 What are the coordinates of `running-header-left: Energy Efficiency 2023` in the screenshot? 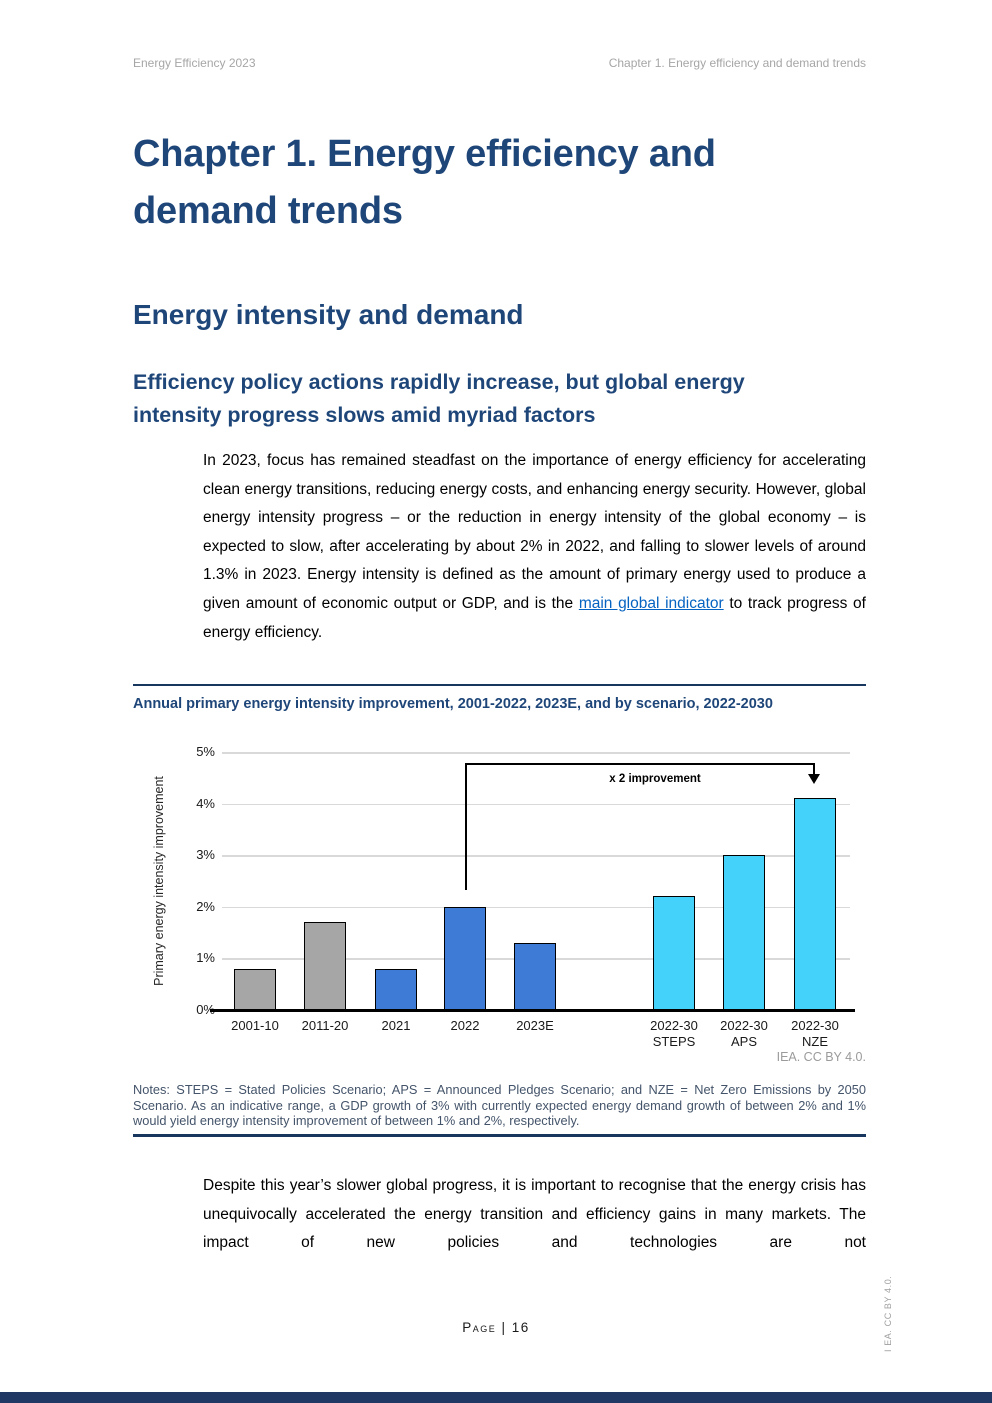 It's located at (194, 63).